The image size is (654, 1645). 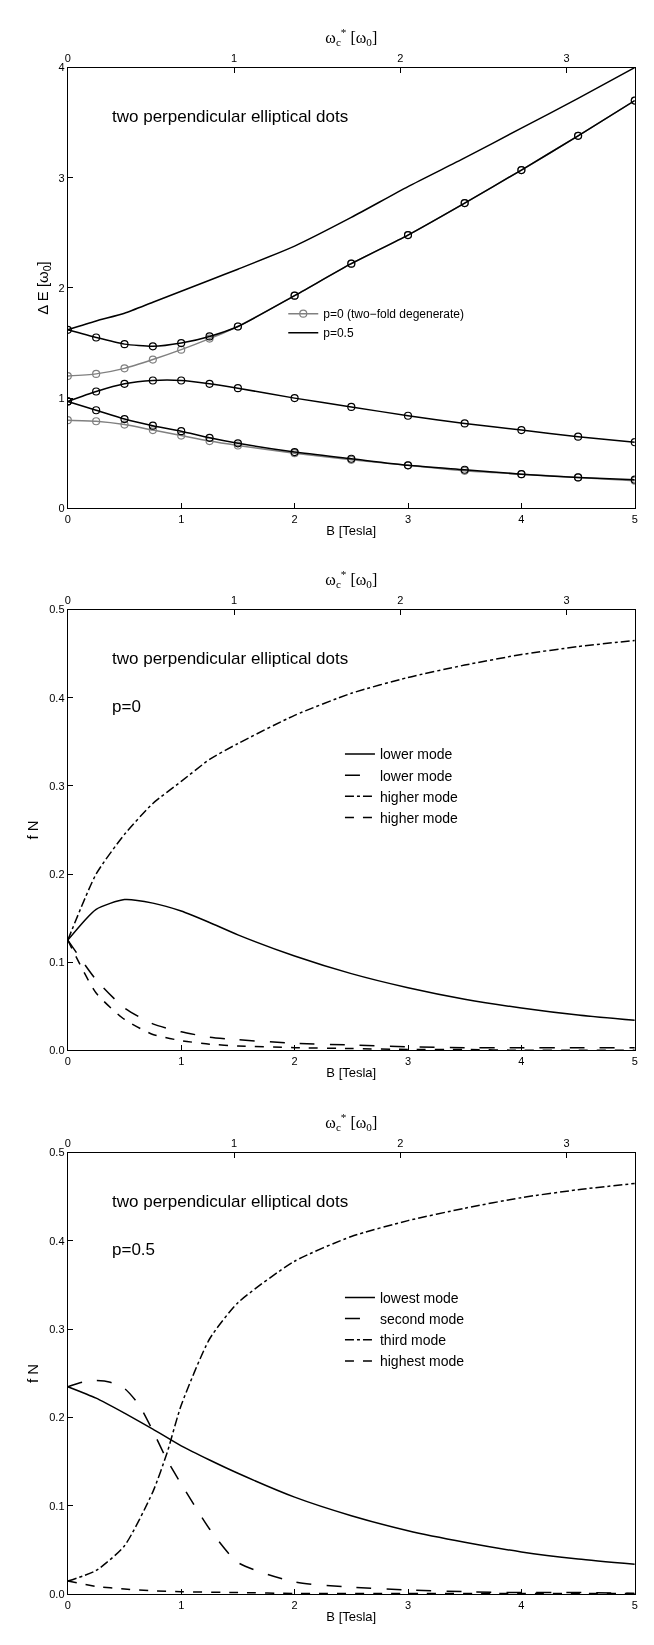 What do you see at coordinates (61, 508) in the screenshot?
I see `y-tick-label: 0` at bounding box center [61, 508].